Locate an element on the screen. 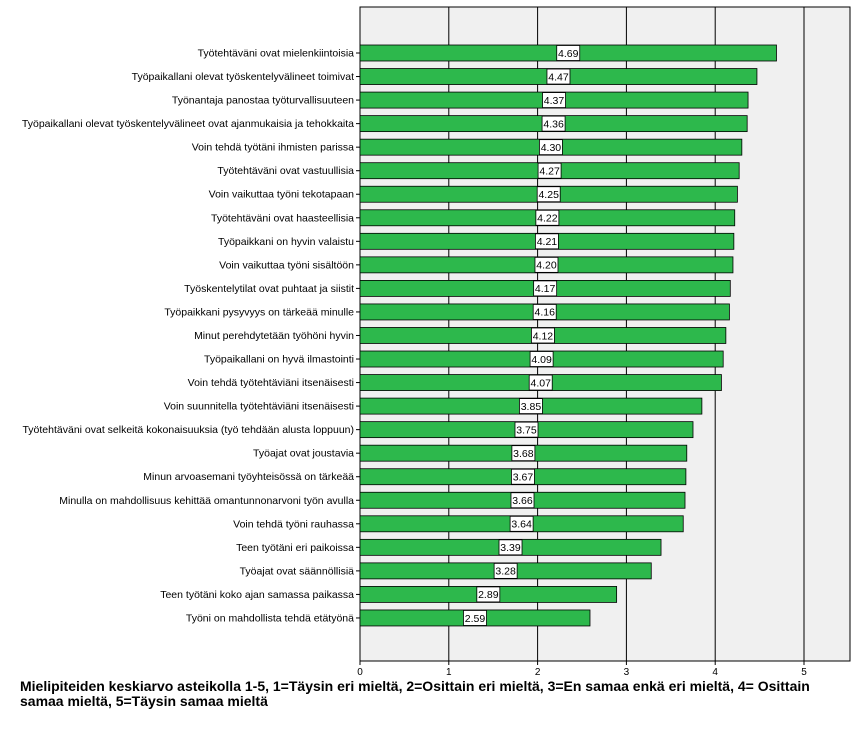 The width and height of the screenshot is (862, 730). data-label: 4.09 is located at coordinates (541, 360).